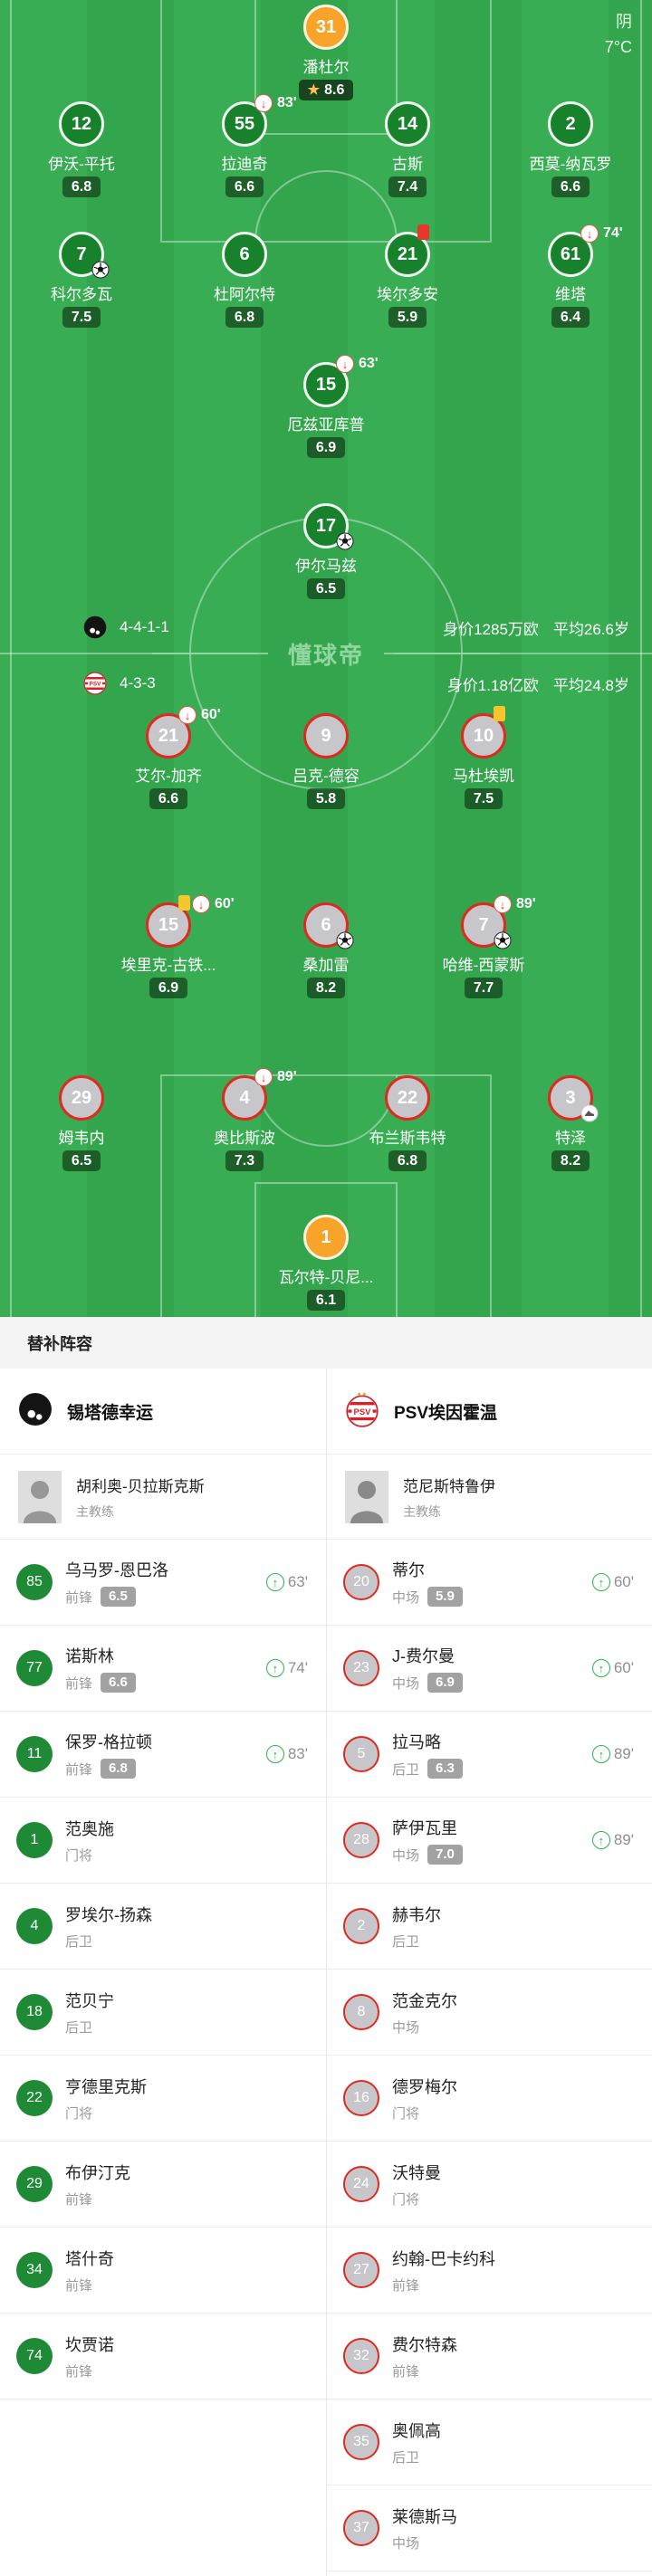 The image size is (652, 2576). What do you see at coordinates (489, 1412) in the screenshot?
I see `away-team-header: ★★ PSV PSV埃因霍温` at bounding box center [489, 1412].